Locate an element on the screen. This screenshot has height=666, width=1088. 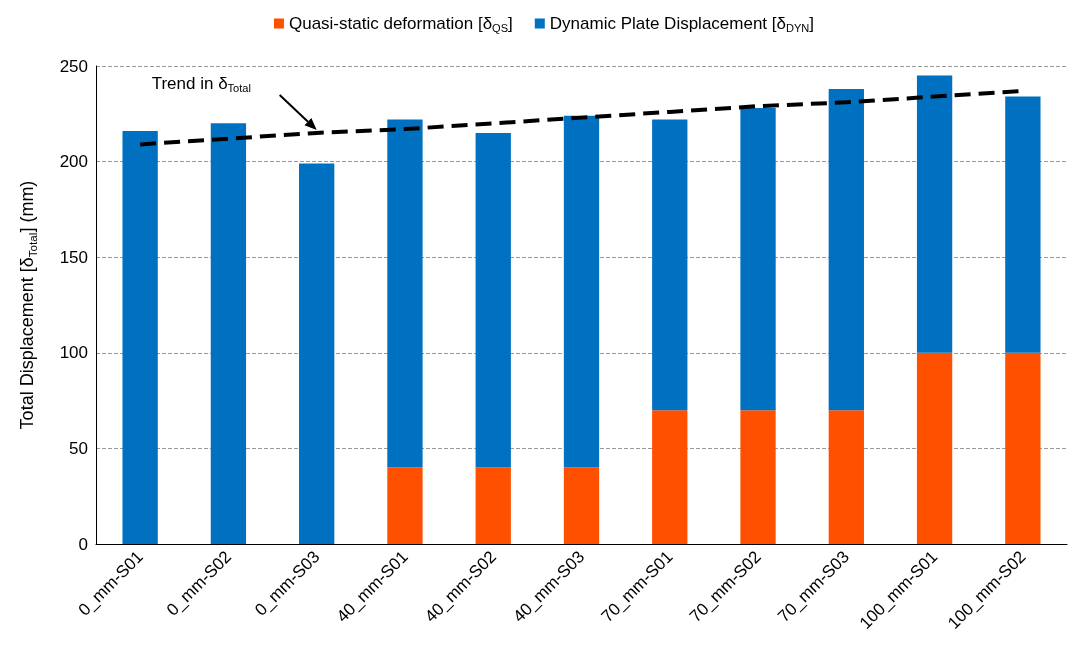
y-axis-title: Total Displacement [δTotal] (mm) is located at coordinates (28, 305).